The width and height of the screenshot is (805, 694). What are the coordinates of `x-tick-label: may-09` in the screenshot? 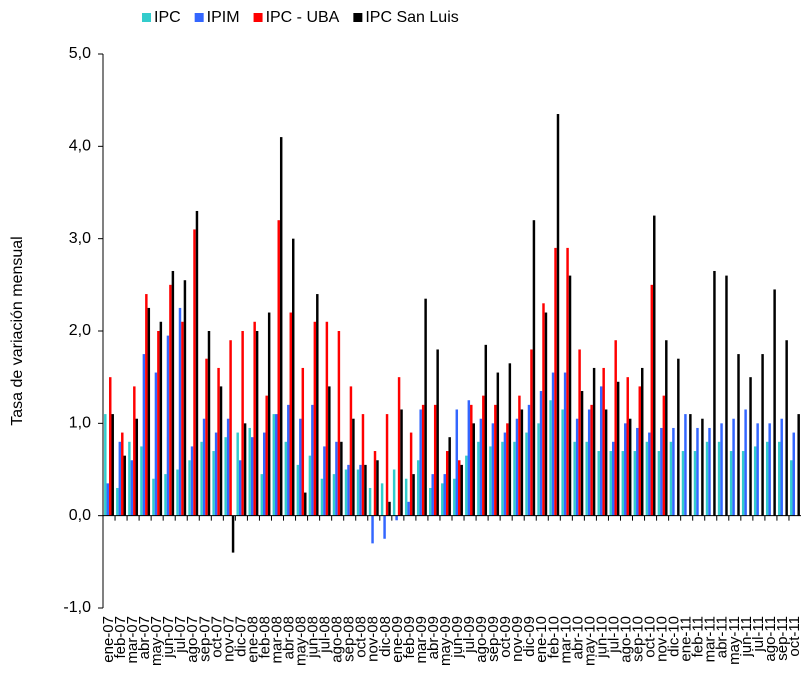 It's located at (445, 641).